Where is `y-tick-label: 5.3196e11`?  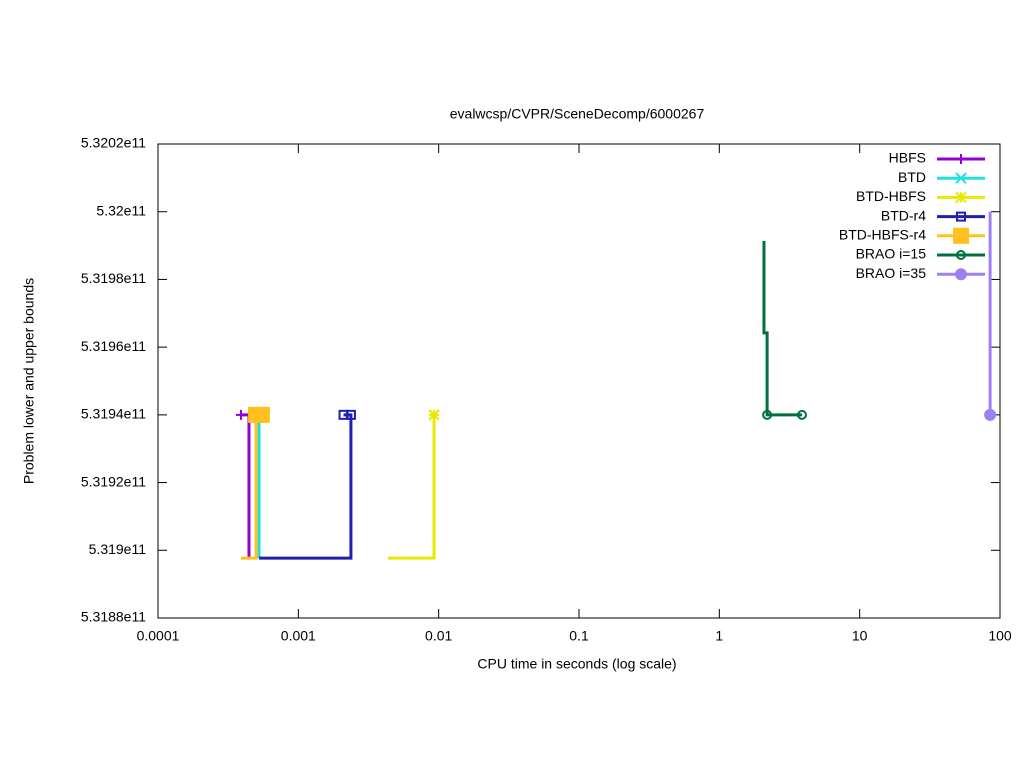
y-tick-label: 5.3196e11 is located at coordinates (113, 346).